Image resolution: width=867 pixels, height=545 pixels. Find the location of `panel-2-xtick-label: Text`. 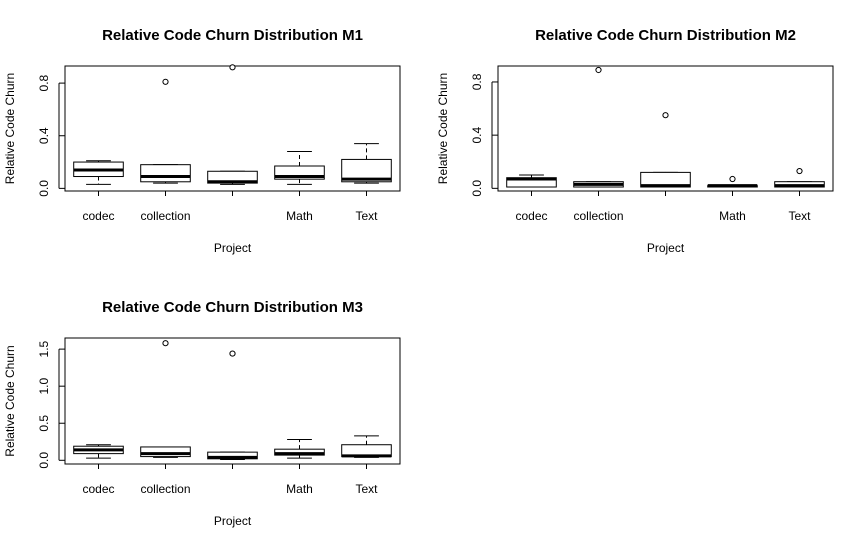

panel-2-xtick-label: Text is located at coordinates (799, 216).